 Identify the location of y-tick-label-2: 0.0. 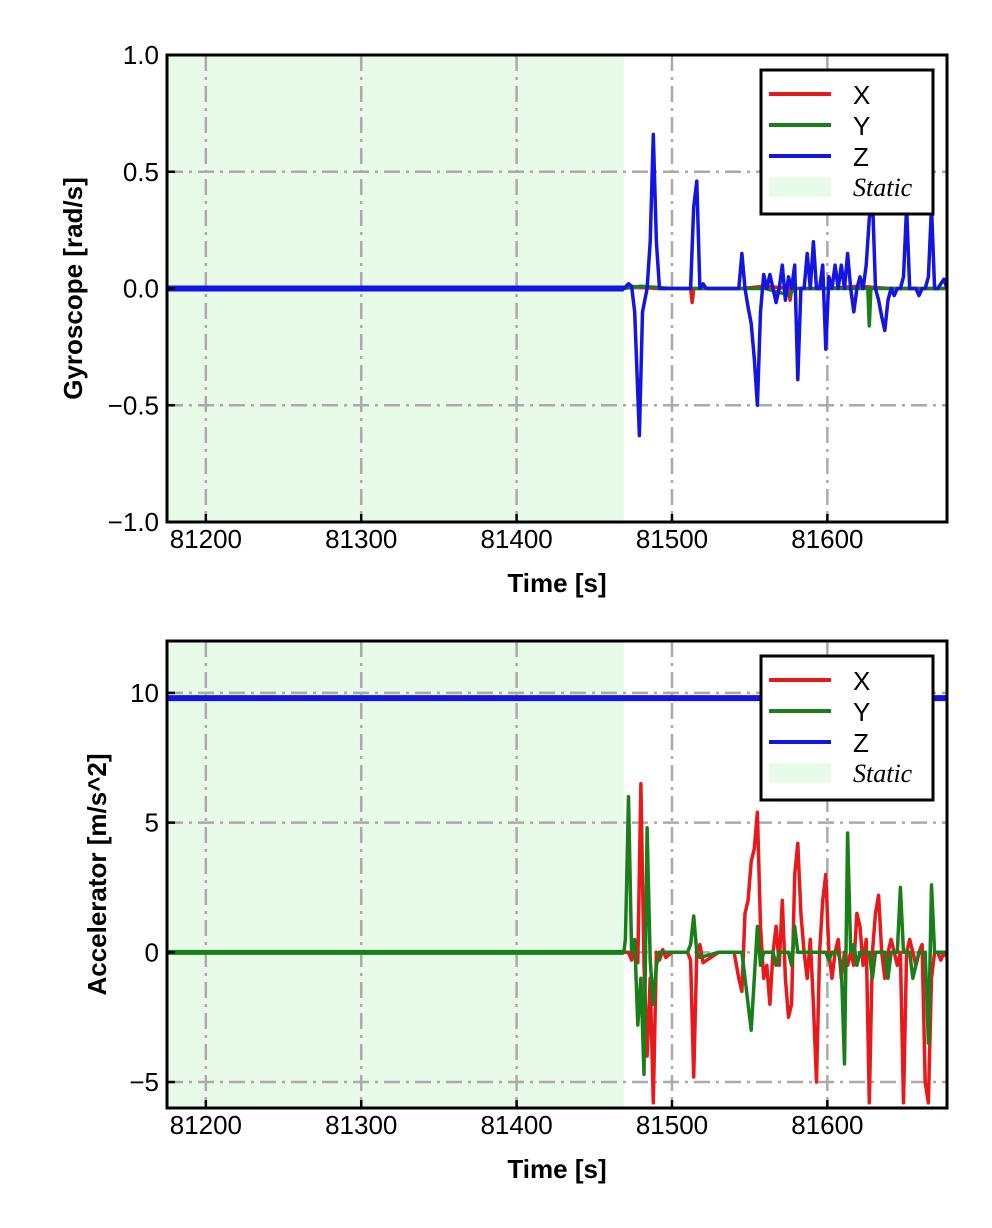
(141, 289).